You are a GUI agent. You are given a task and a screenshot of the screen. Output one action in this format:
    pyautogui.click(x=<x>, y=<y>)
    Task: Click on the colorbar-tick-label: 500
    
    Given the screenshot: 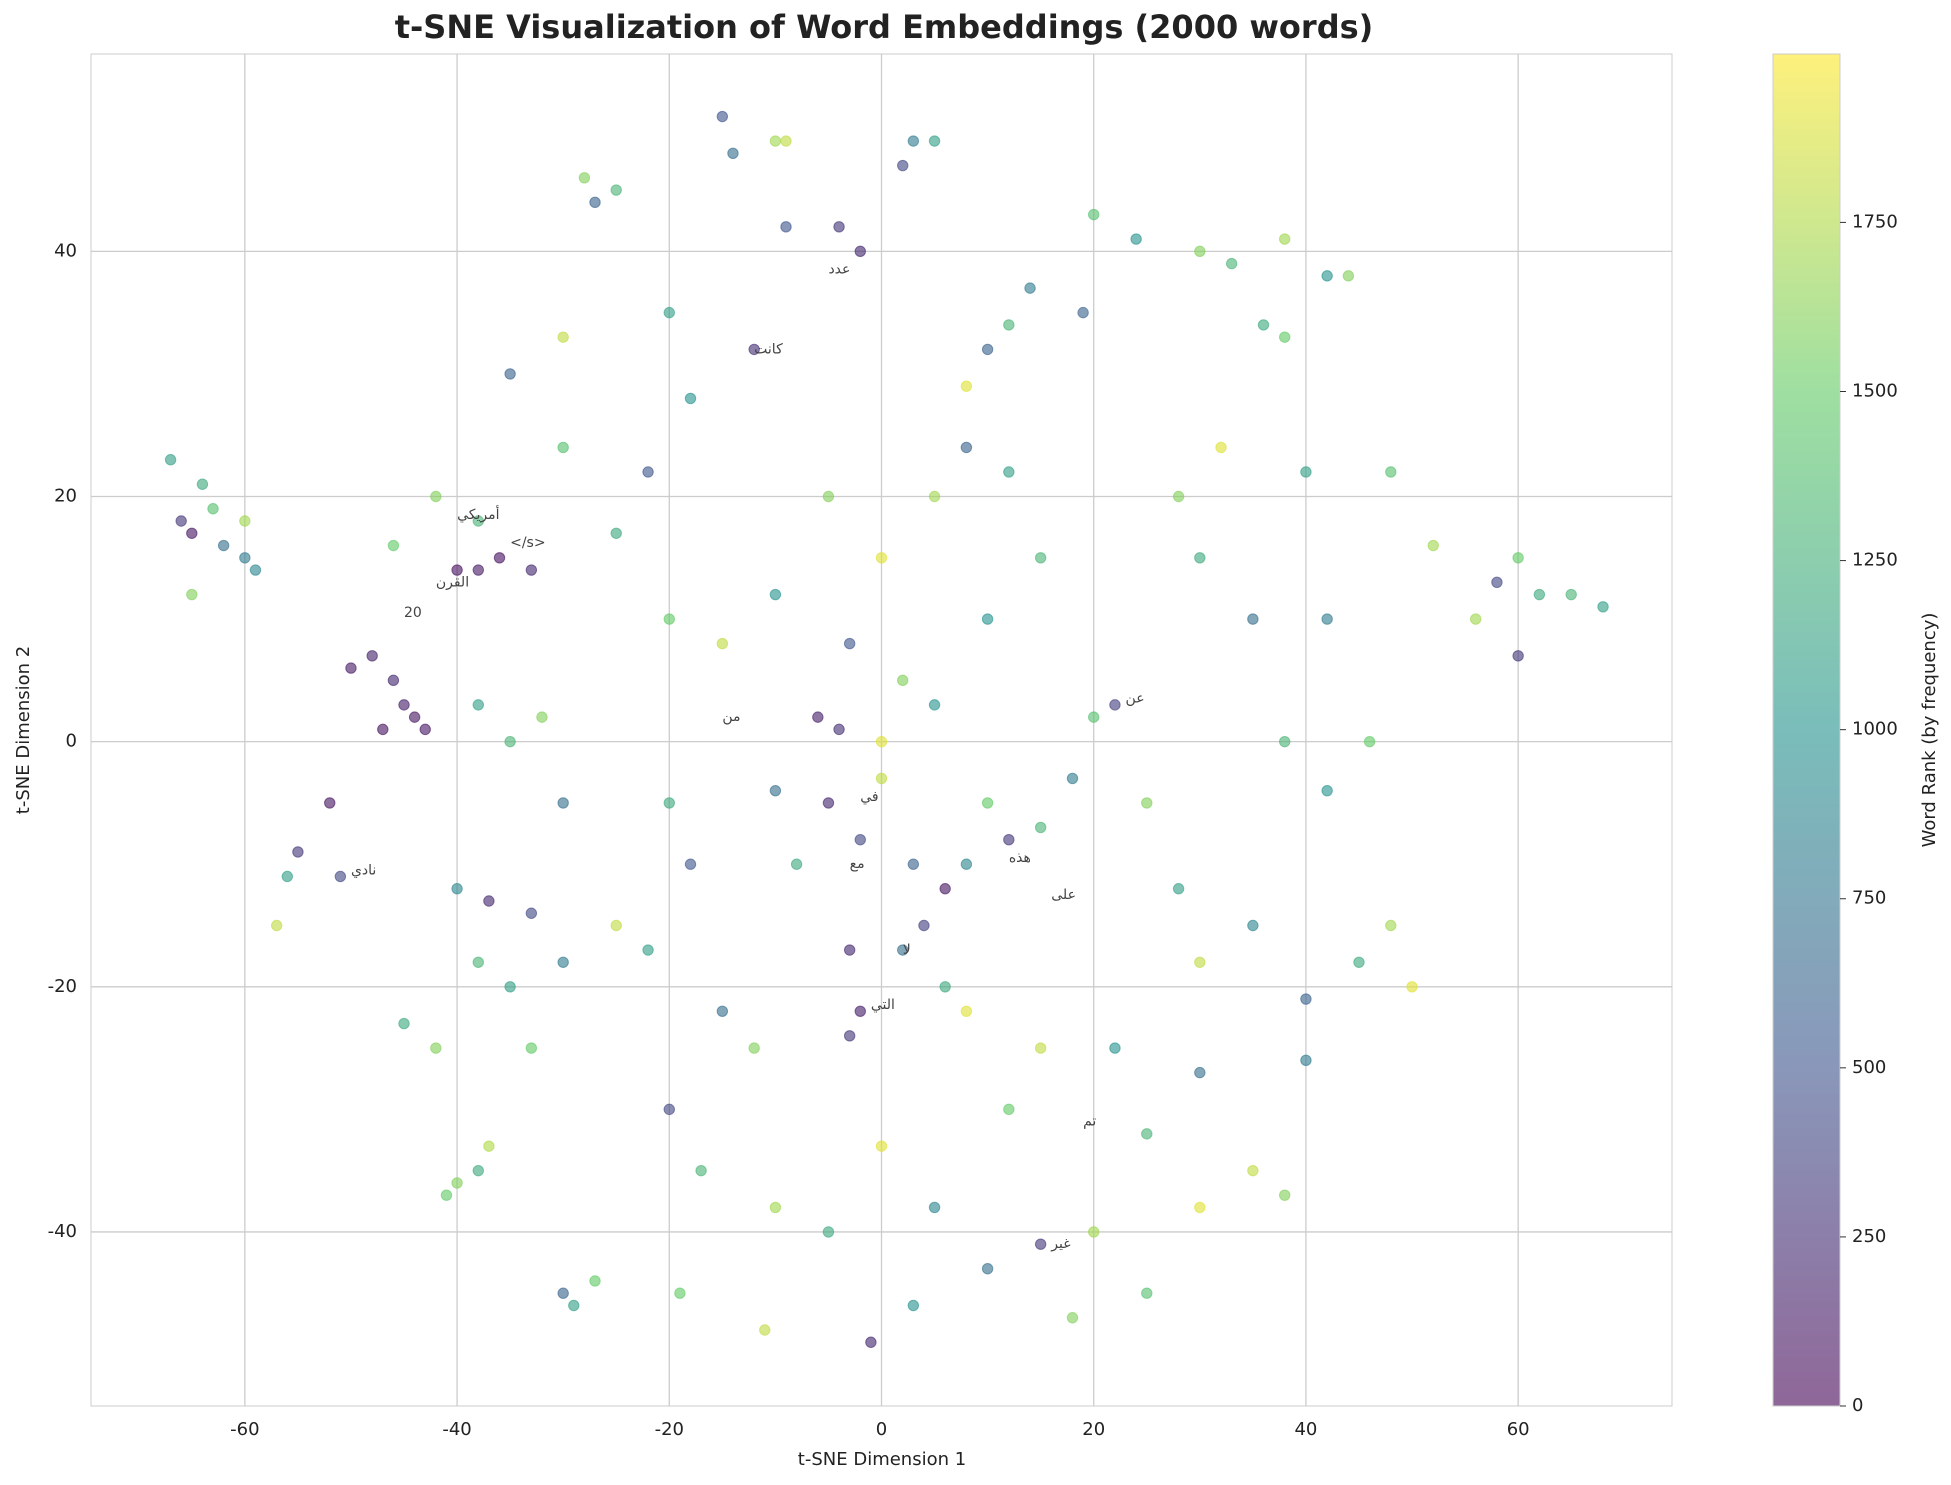 What is the action you would take?
    pyautogui.click(x=1869, y=1067)
    